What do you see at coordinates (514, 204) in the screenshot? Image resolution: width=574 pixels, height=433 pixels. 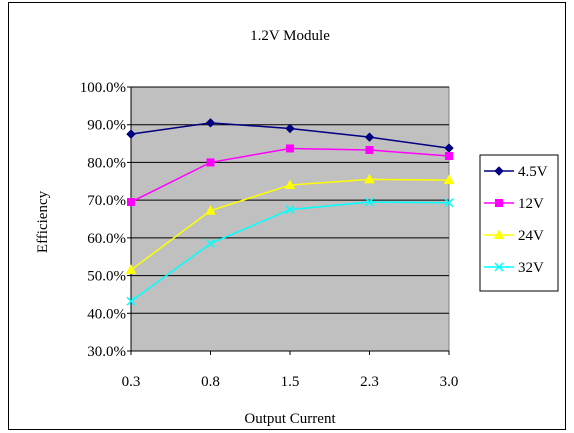 I see `legend-item-12v: 12V` at bounding box center [514, 204].